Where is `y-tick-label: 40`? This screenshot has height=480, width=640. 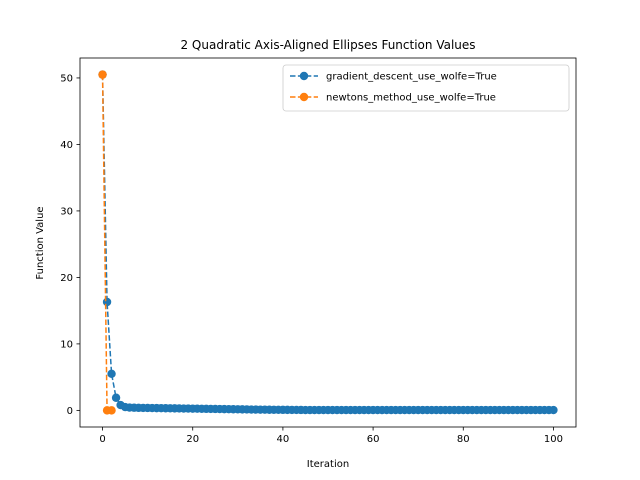 y-tick-label: 40 is located at coordinates (66, 145).